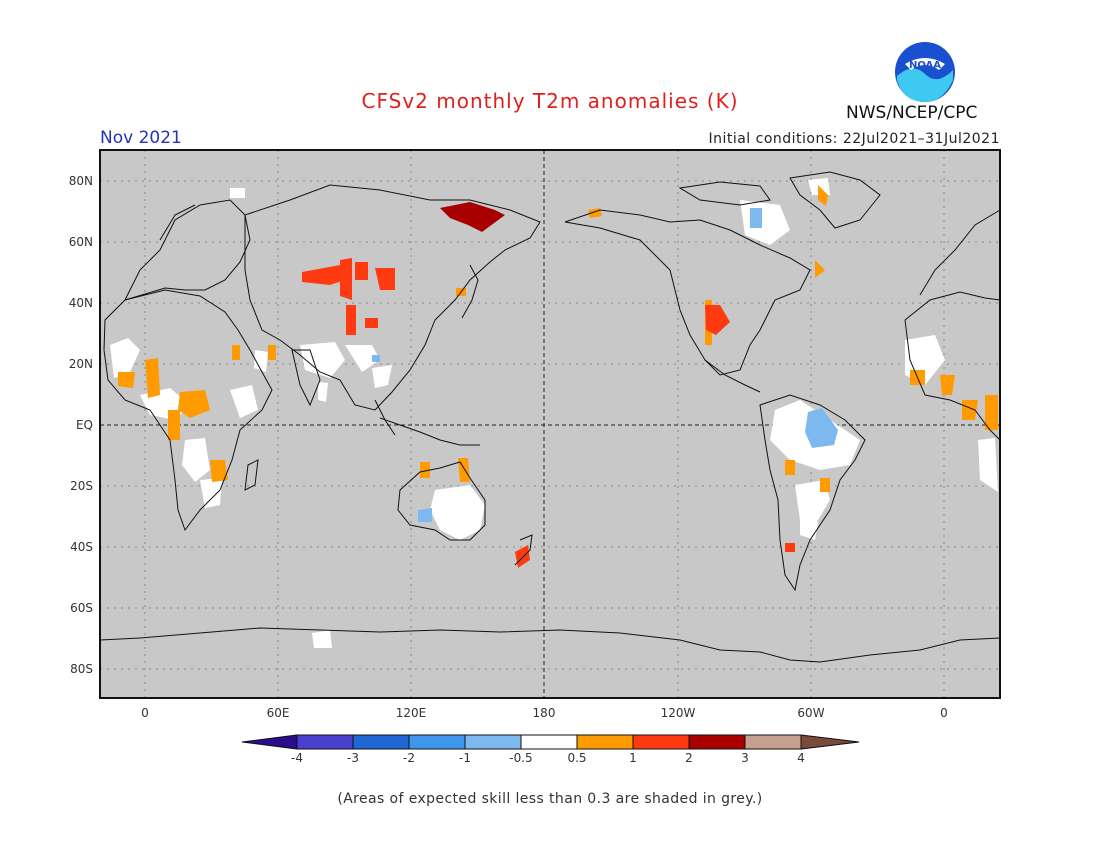 This screenshot has height=850, width=1100. What do you see at coordinates (576, 758) in the screenshot?
I see `colorbar-label: 0.5` at bounding box center [576, 758].